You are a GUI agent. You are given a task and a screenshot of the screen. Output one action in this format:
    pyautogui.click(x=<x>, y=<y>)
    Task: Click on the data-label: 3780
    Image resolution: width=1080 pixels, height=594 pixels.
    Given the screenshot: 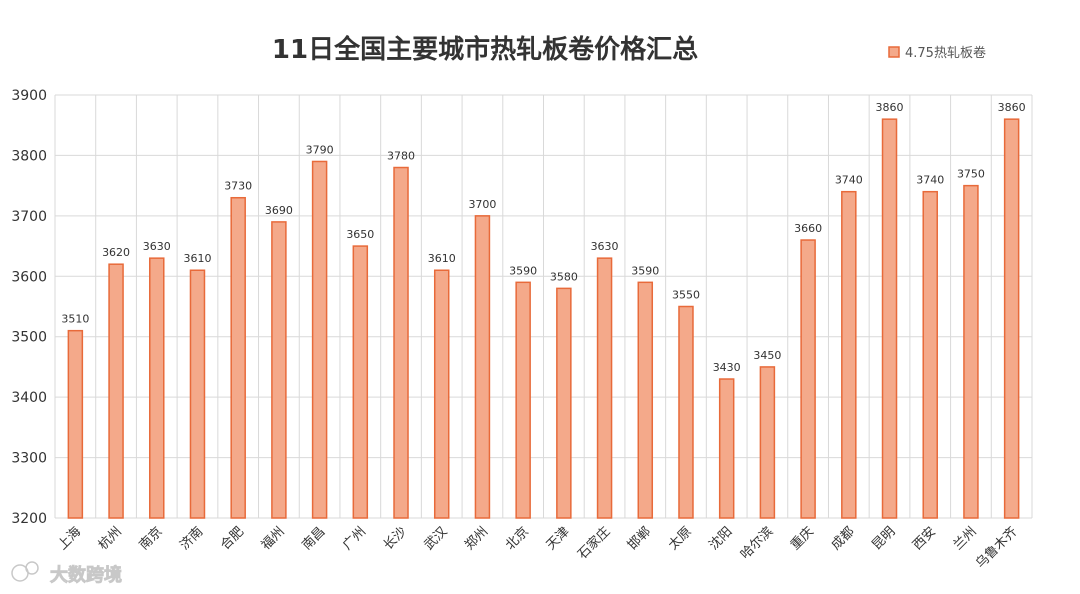 What is the action you would take?
    pyautogui.click(x=401, y=156)
    